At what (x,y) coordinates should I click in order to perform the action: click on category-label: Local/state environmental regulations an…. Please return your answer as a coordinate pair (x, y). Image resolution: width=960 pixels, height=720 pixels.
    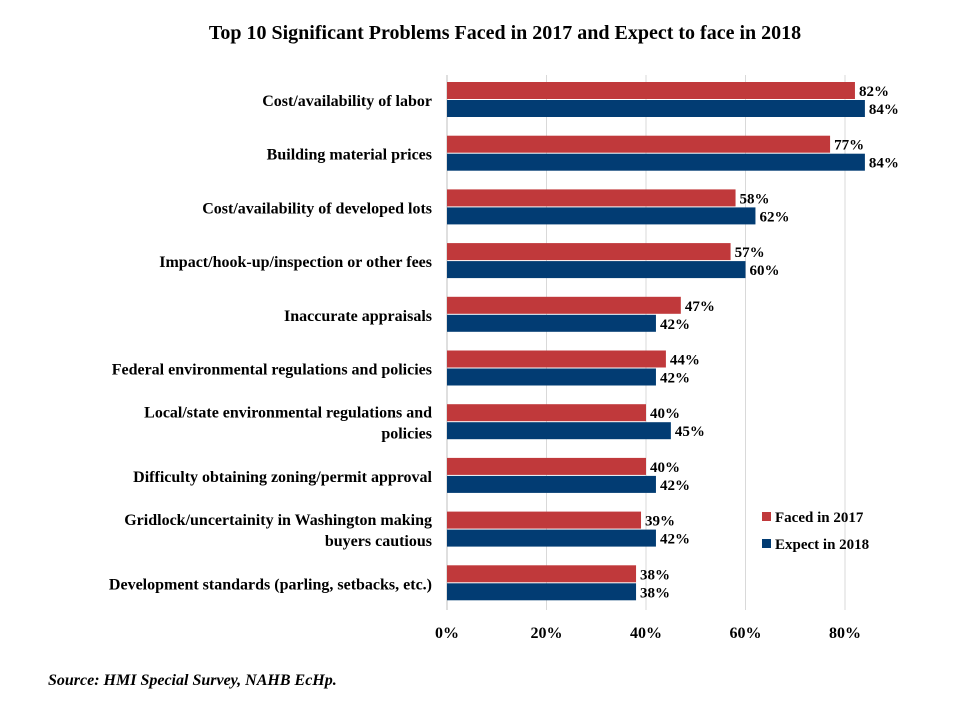
    Looking at the image, I should click on (288, 413).